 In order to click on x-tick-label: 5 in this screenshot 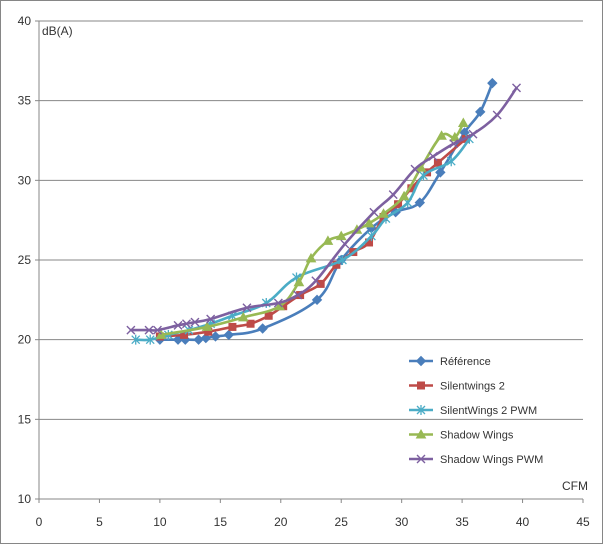, I will do `click(99, 522)`.